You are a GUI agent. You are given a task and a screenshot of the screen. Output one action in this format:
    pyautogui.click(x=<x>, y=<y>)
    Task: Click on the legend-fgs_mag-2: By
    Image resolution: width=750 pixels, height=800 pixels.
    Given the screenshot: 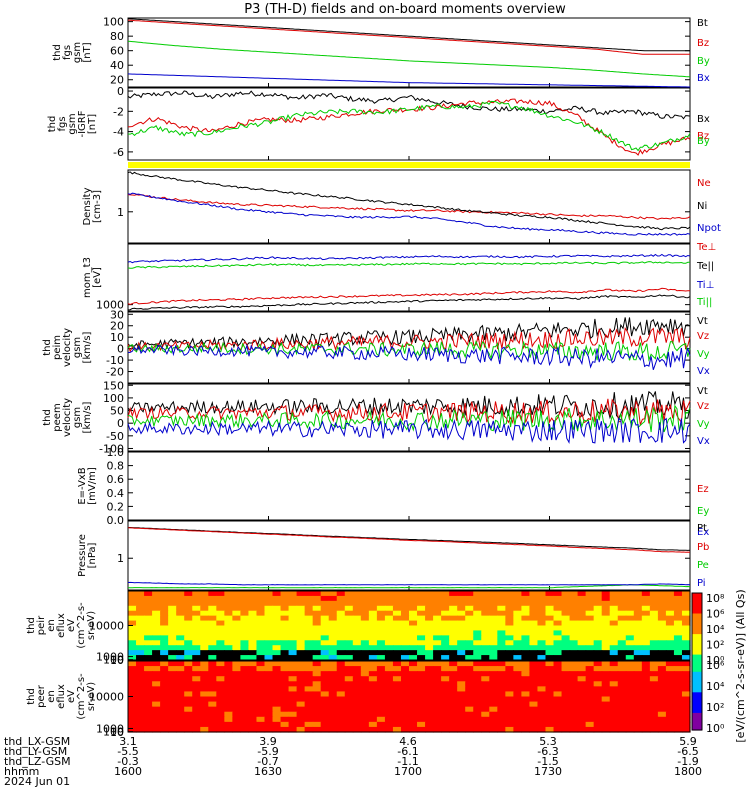 What is the action you would take?
    pyautogui.click(x=703, y=61)
    